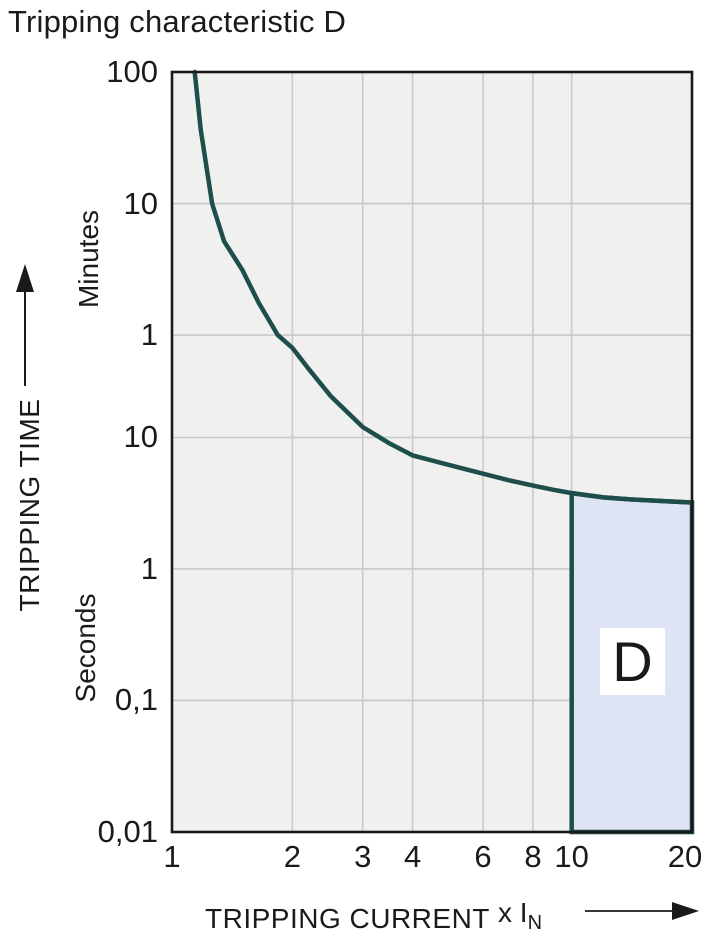 This screenshot has width=720, height=943. What do you see at coordinates (571, 856) in the screenshot?
I see `x-tick-label: 10` at bounding box center [571, 856].